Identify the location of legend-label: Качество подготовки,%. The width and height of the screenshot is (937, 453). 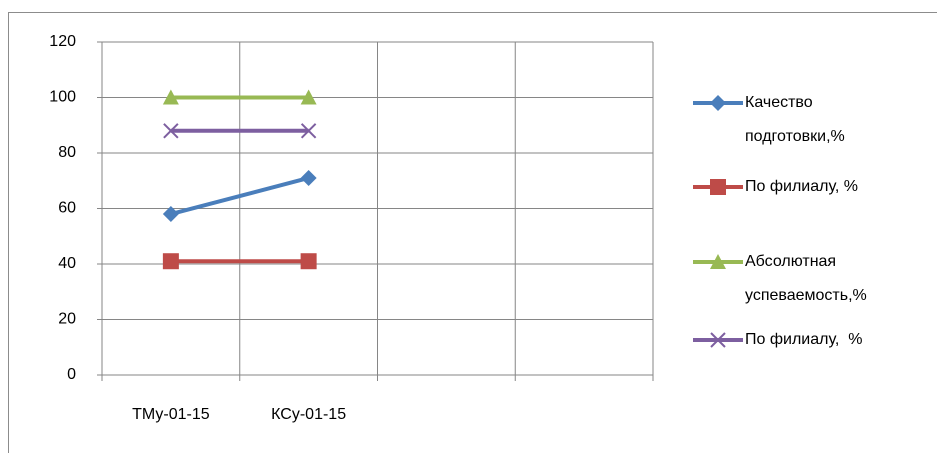
(795, 119).